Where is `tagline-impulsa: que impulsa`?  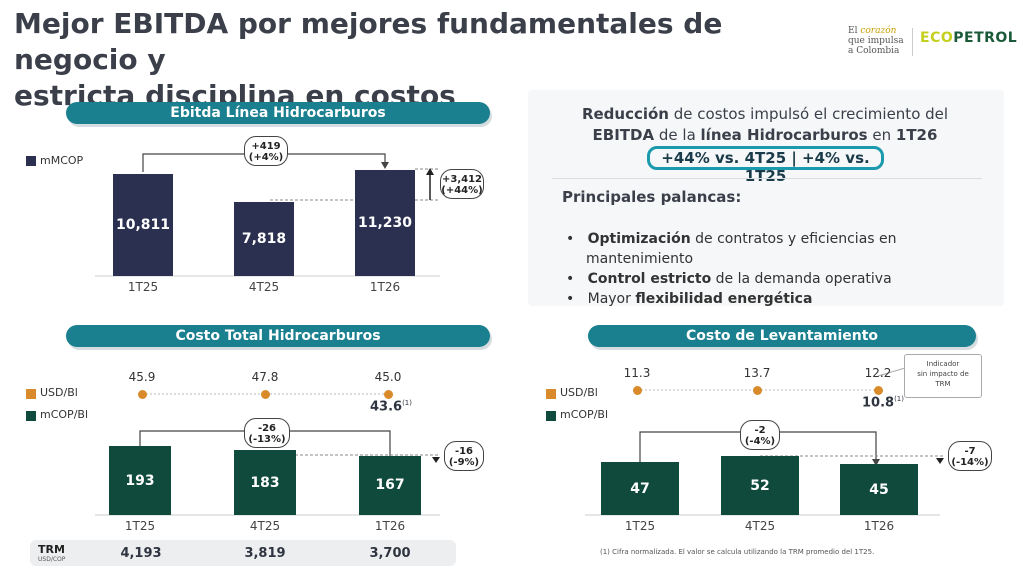 tagline-impulsa: que impulsa is located at coordinates (876, 41).